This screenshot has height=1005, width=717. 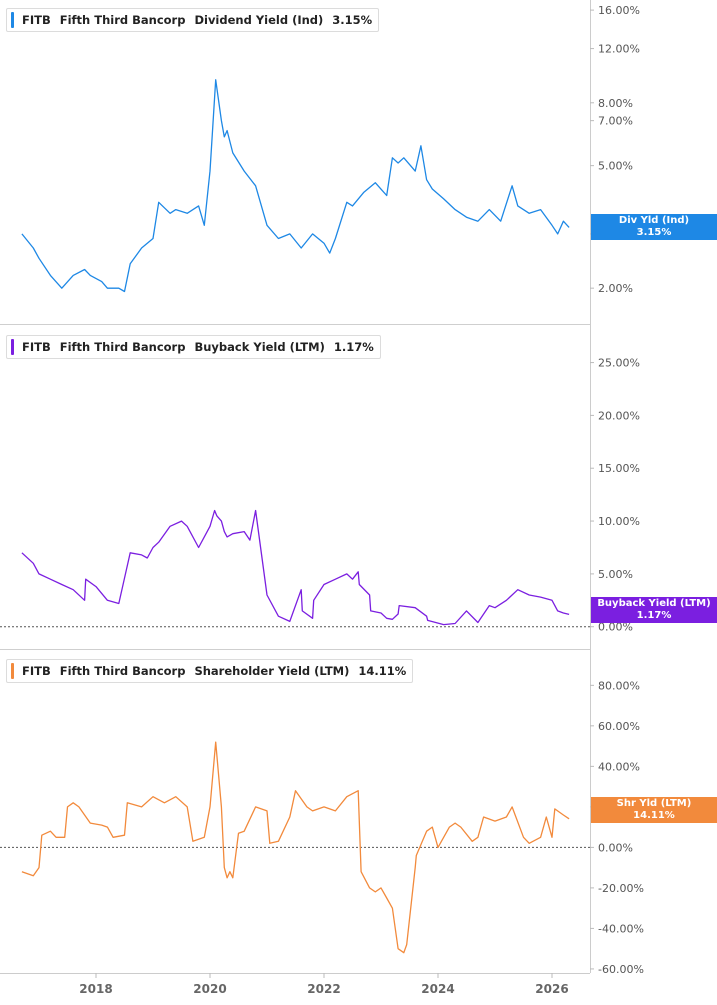 I want to click on y-tick-label: 25.00%, so click(x=619, y=363).